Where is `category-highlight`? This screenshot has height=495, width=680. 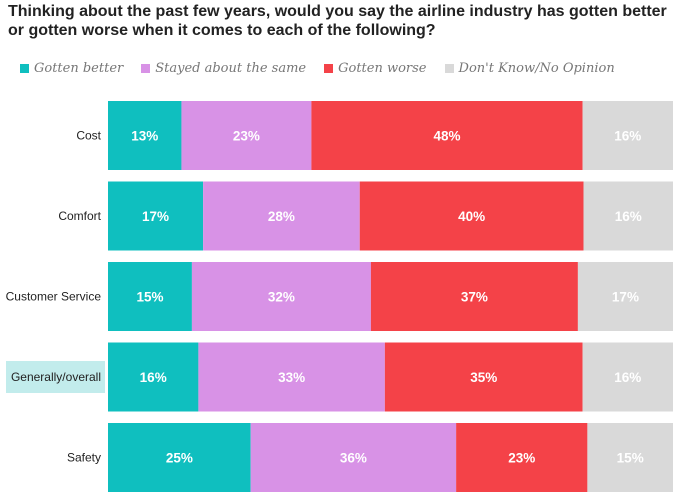 category-highlight is located at coordinates (55, 377).